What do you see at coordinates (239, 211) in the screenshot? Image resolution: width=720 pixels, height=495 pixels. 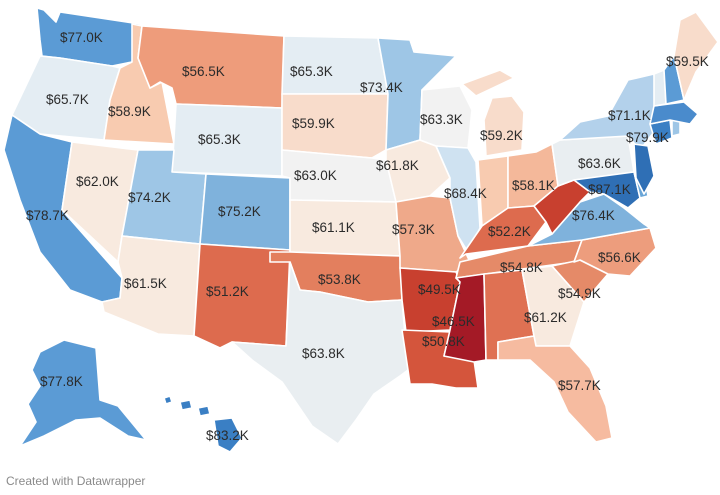 I see `label-CO: $75.2K` at bounding box center [239, 211].